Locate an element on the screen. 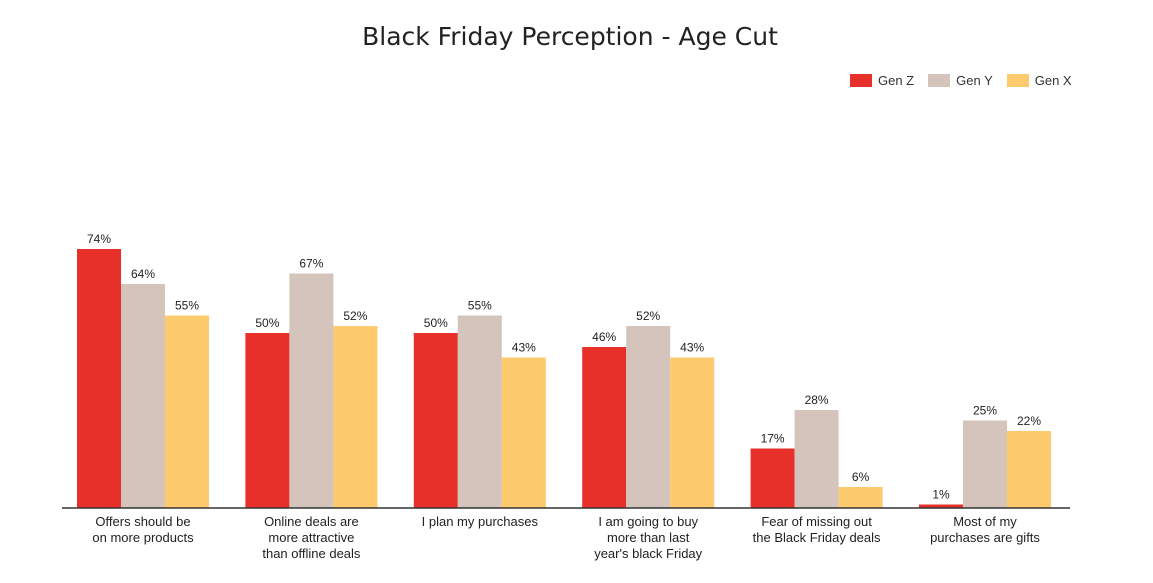 The image size is (1153, 583). legend-item-gen-y: Gen Y is located at coordinates (960, 80).